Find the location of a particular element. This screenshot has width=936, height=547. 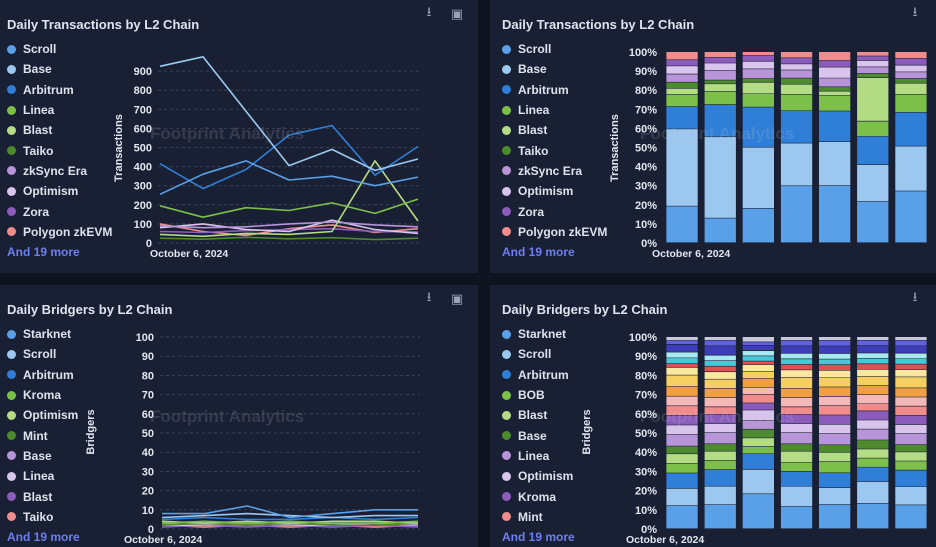

y-tick-label: 70% is located at coordinates (646, 396).